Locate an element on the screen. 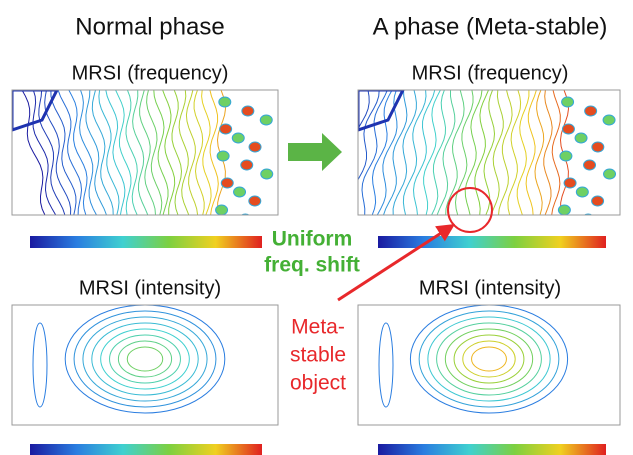 This screenshot has height=455, width=633. annotation: stable is located at coordinates (318, 355).